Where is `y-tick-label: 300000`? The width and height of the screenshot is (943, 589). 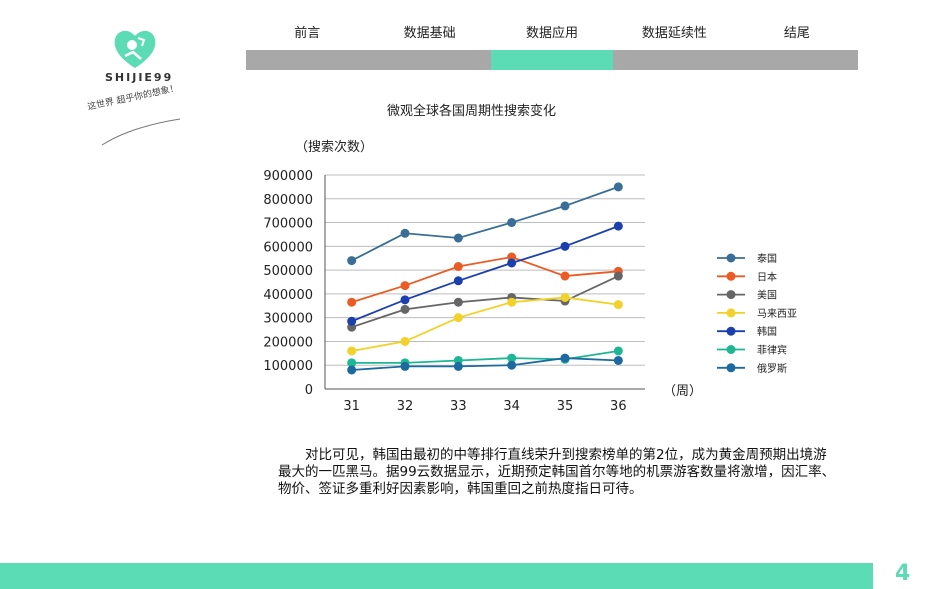
y-tick-label: 300000 is located at coordinates (288, 319).